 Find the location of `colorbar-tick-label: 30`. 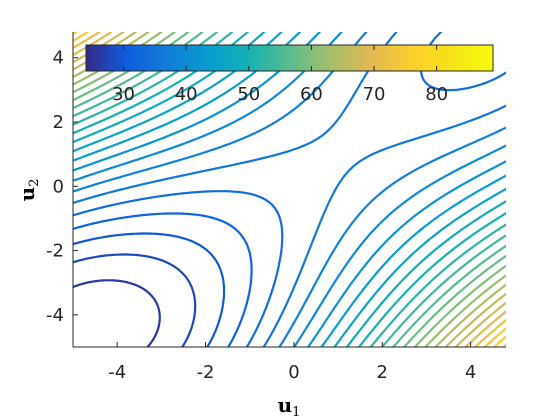

colorbar-tick-label: 30 is located at coordinates (123, 94).